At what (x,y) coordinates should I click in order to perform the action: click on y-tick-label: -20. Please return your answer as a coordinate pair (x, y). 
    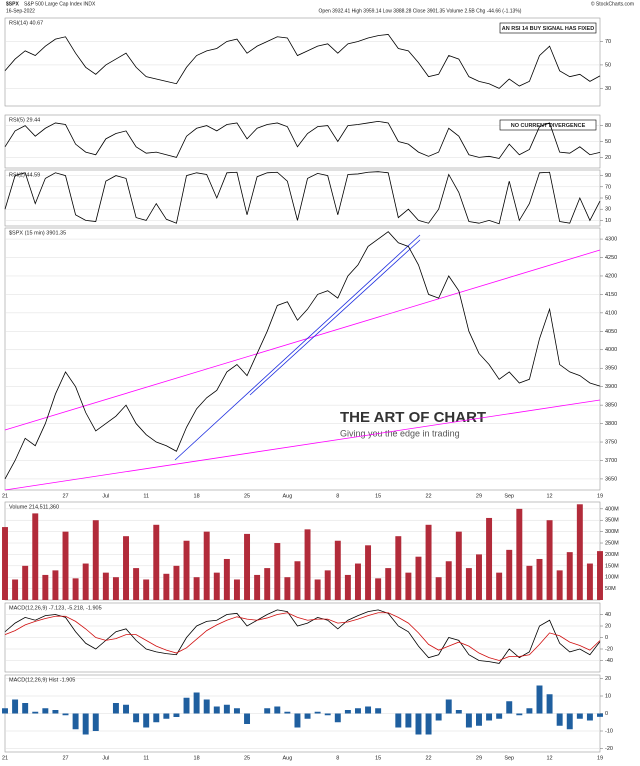
    Looking at the image, I should click on (609, 749).